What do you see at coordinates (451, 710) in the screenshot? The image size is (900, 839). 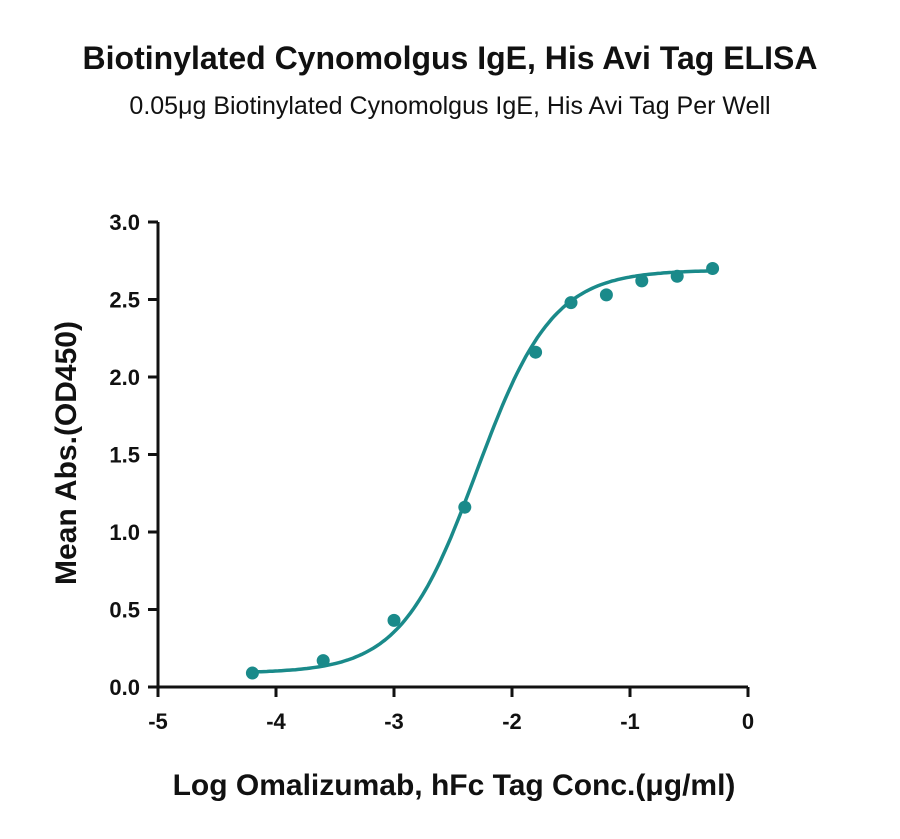 I see `x-ticks: -5 -4 -3 -2 -1 0` at bounding box center [451, 710].